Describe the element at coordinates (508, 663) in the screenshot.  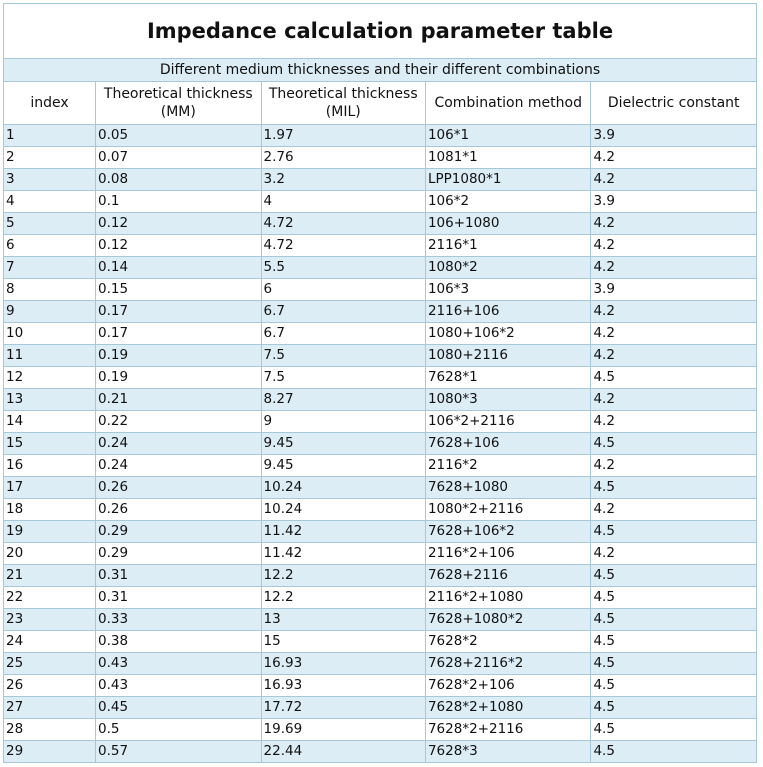
I see `cell-combination-method: 7628+2116*2` at that location.